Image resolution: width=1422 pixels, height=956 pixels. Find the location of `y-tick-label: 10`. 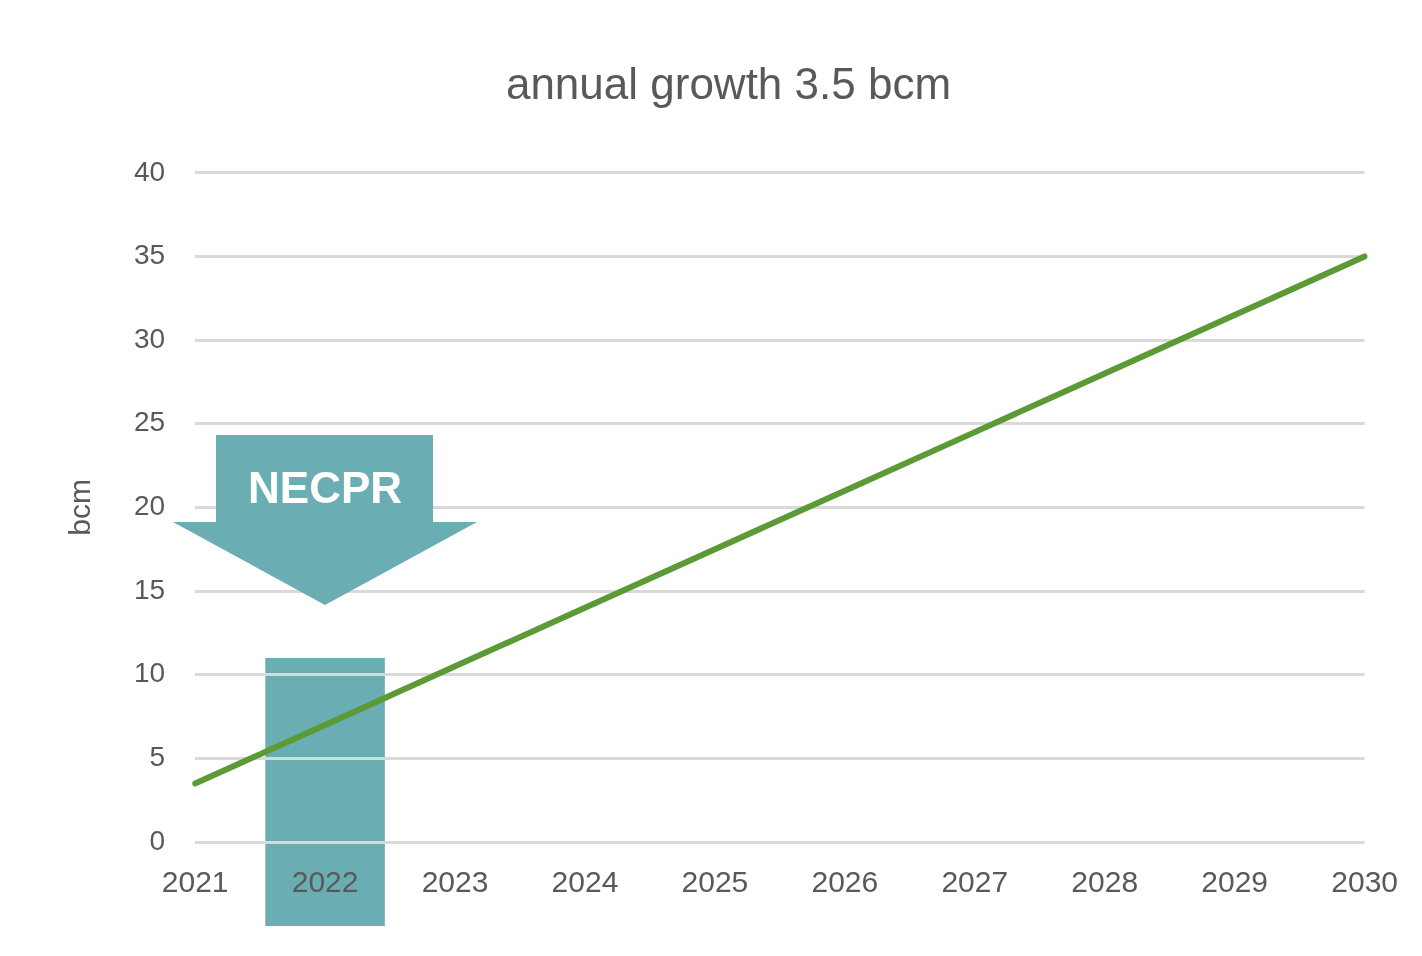

y-tick-label: 10 is located at coordinates (149, 673).